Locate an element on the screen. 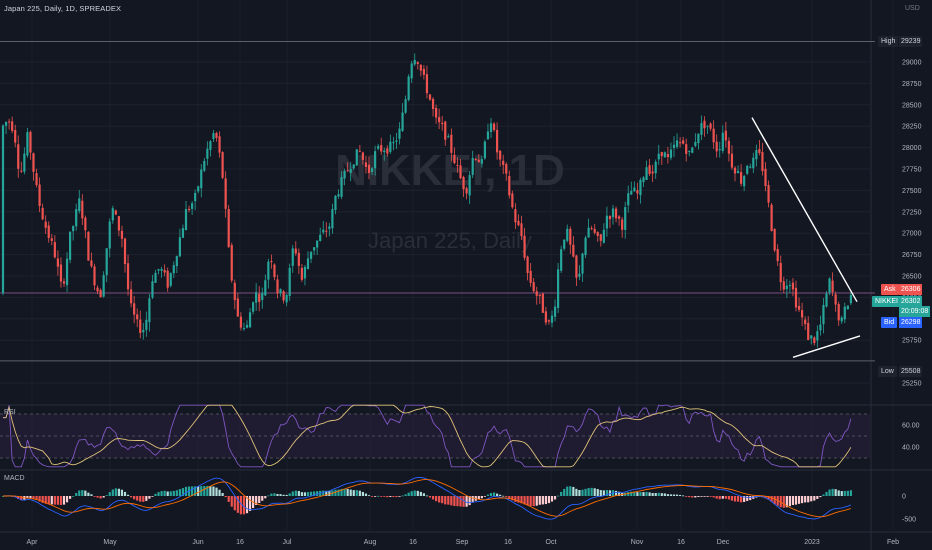 The height and width of the screenshot is (550, 932). price-tick-label: 29000 is located at coordinates (912, 63).